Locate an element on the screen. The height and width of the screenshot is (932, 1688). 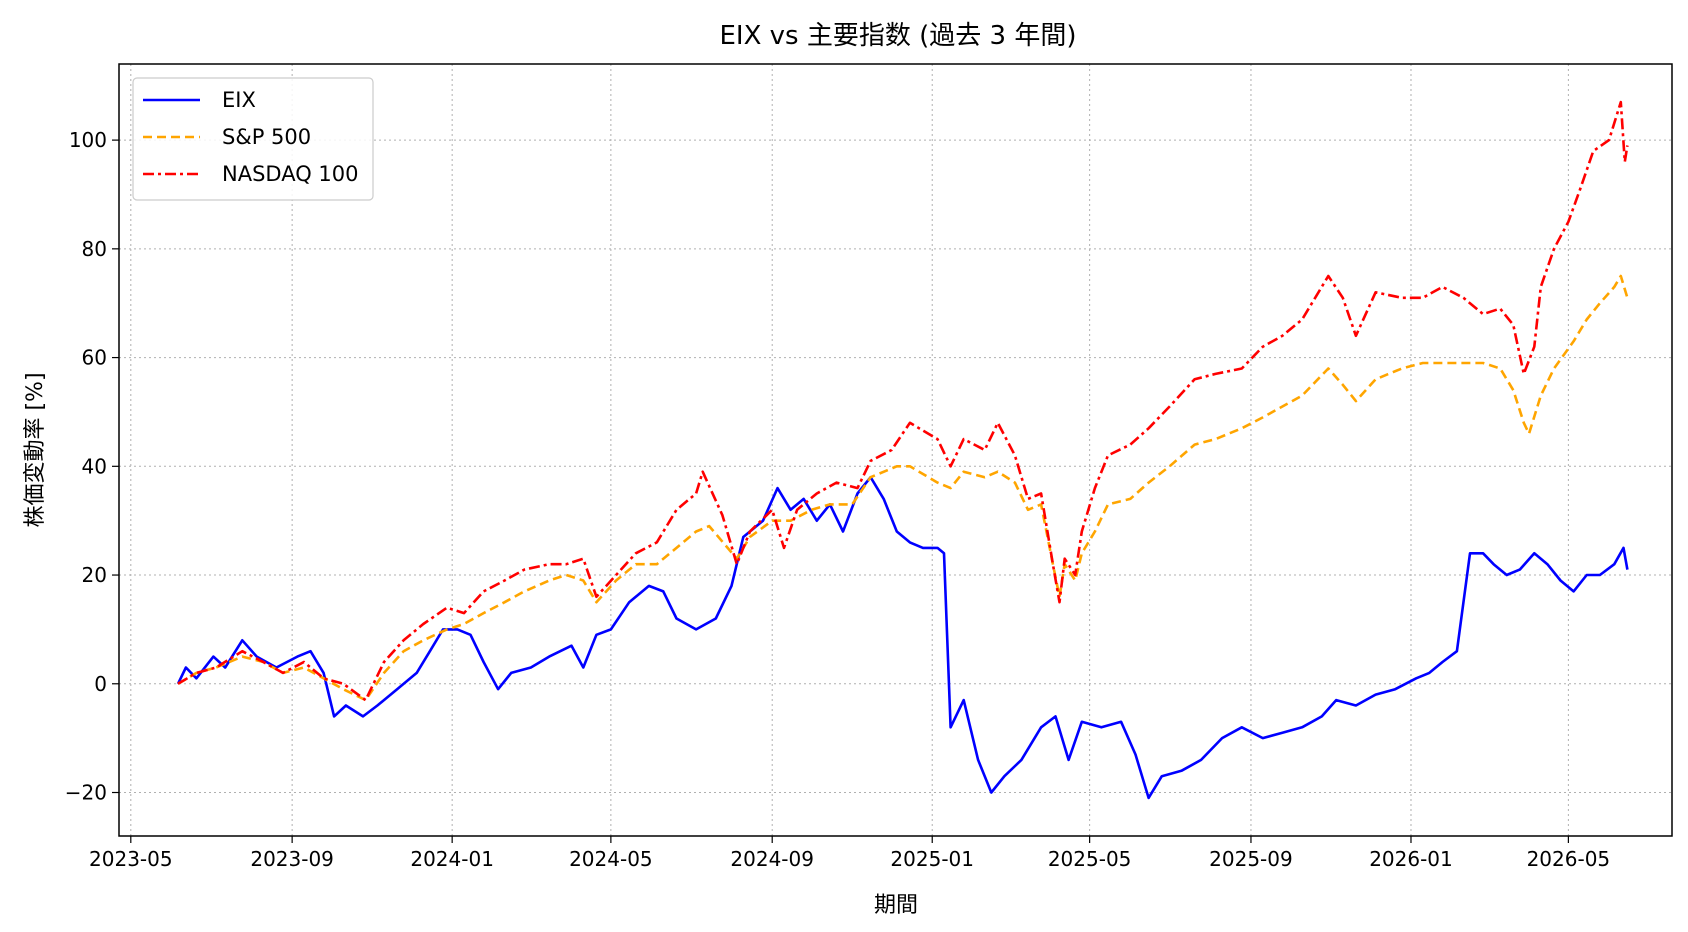
y-tick-label: 0 is located at coordinates (100, 684).